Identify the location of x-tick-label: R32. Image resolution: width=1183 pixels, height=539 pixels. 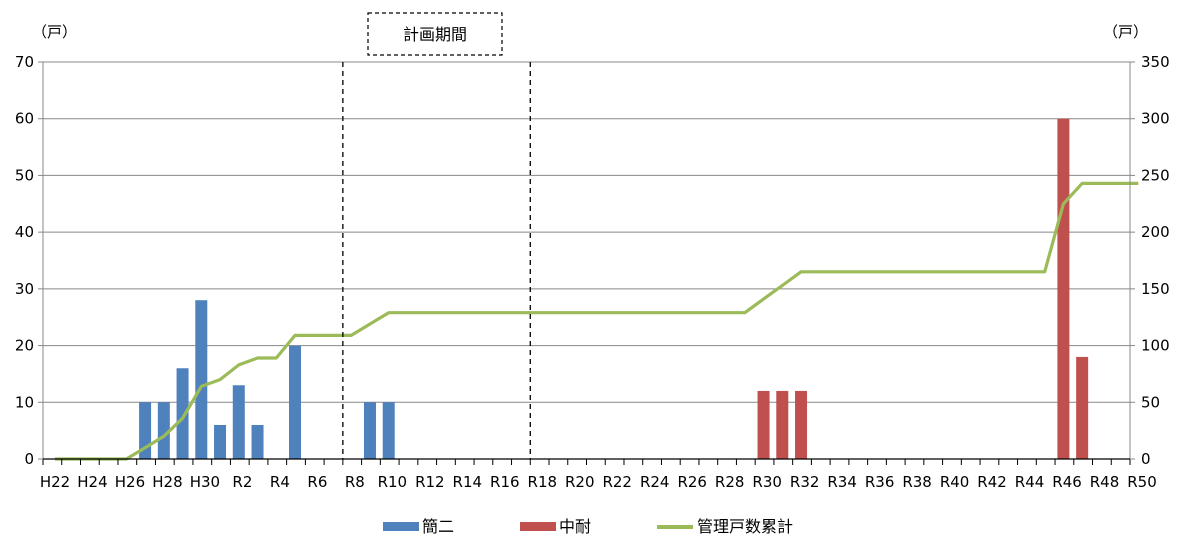
(805, 482).